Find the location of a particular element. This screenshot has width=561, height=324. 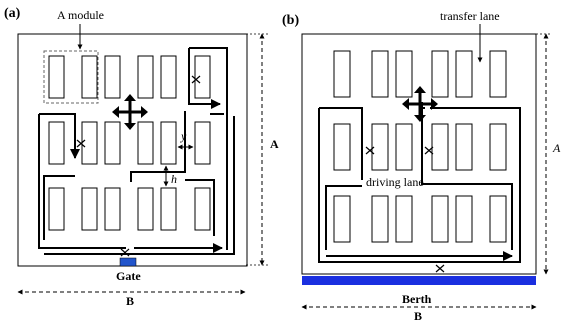

dimension-b-label-a: B is located at coordinates (130, 301).